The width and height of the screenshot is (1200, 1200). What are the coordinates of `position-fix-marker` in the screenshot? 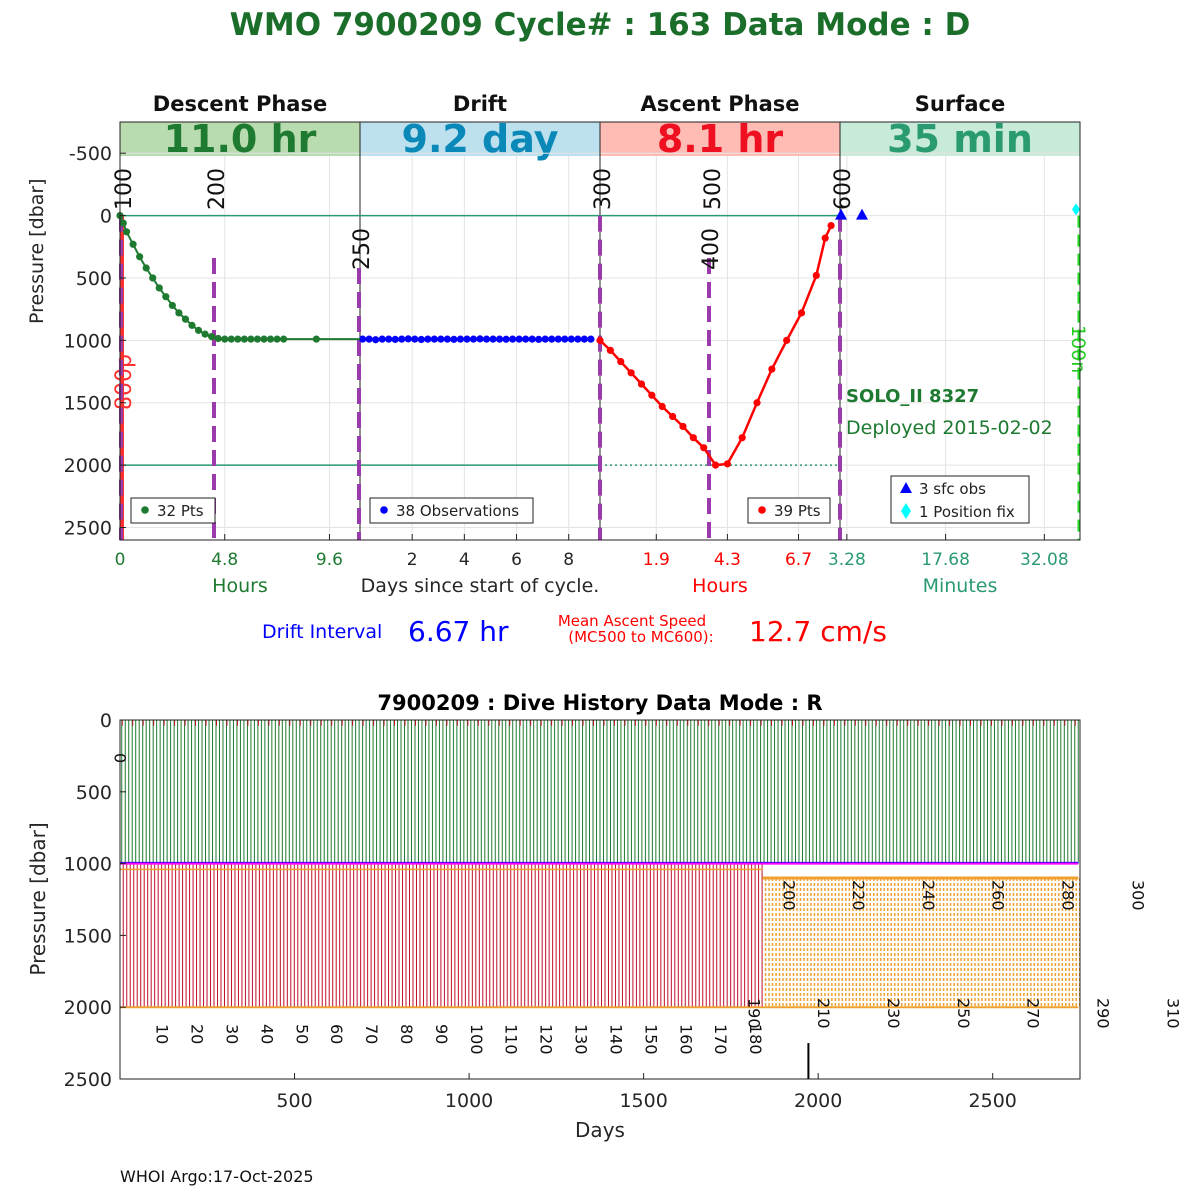 It's located at (1076, 209).